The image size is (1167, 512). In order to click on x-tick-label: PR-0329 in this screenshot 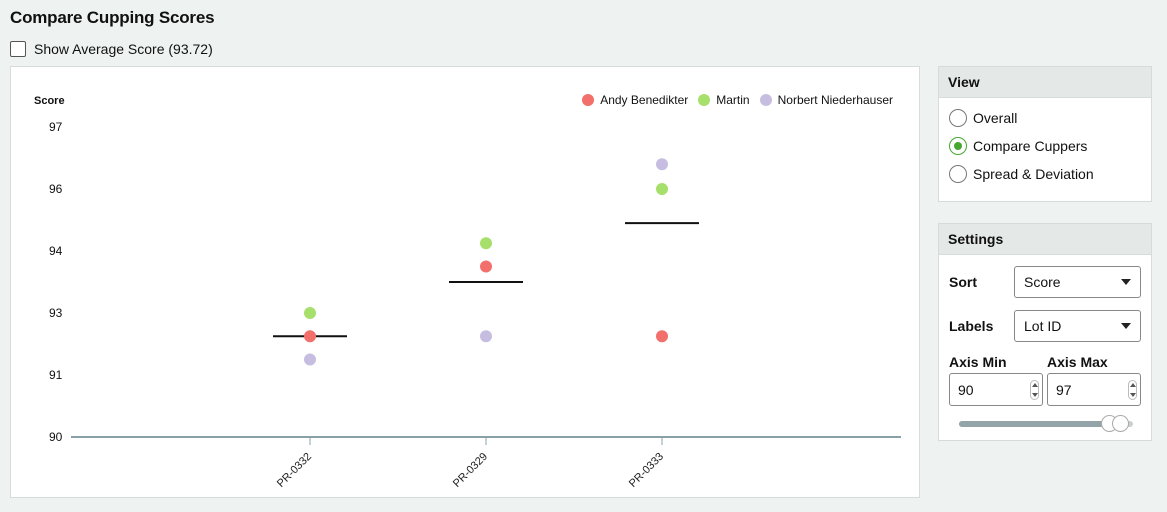, I will do `click(470, 470)`.